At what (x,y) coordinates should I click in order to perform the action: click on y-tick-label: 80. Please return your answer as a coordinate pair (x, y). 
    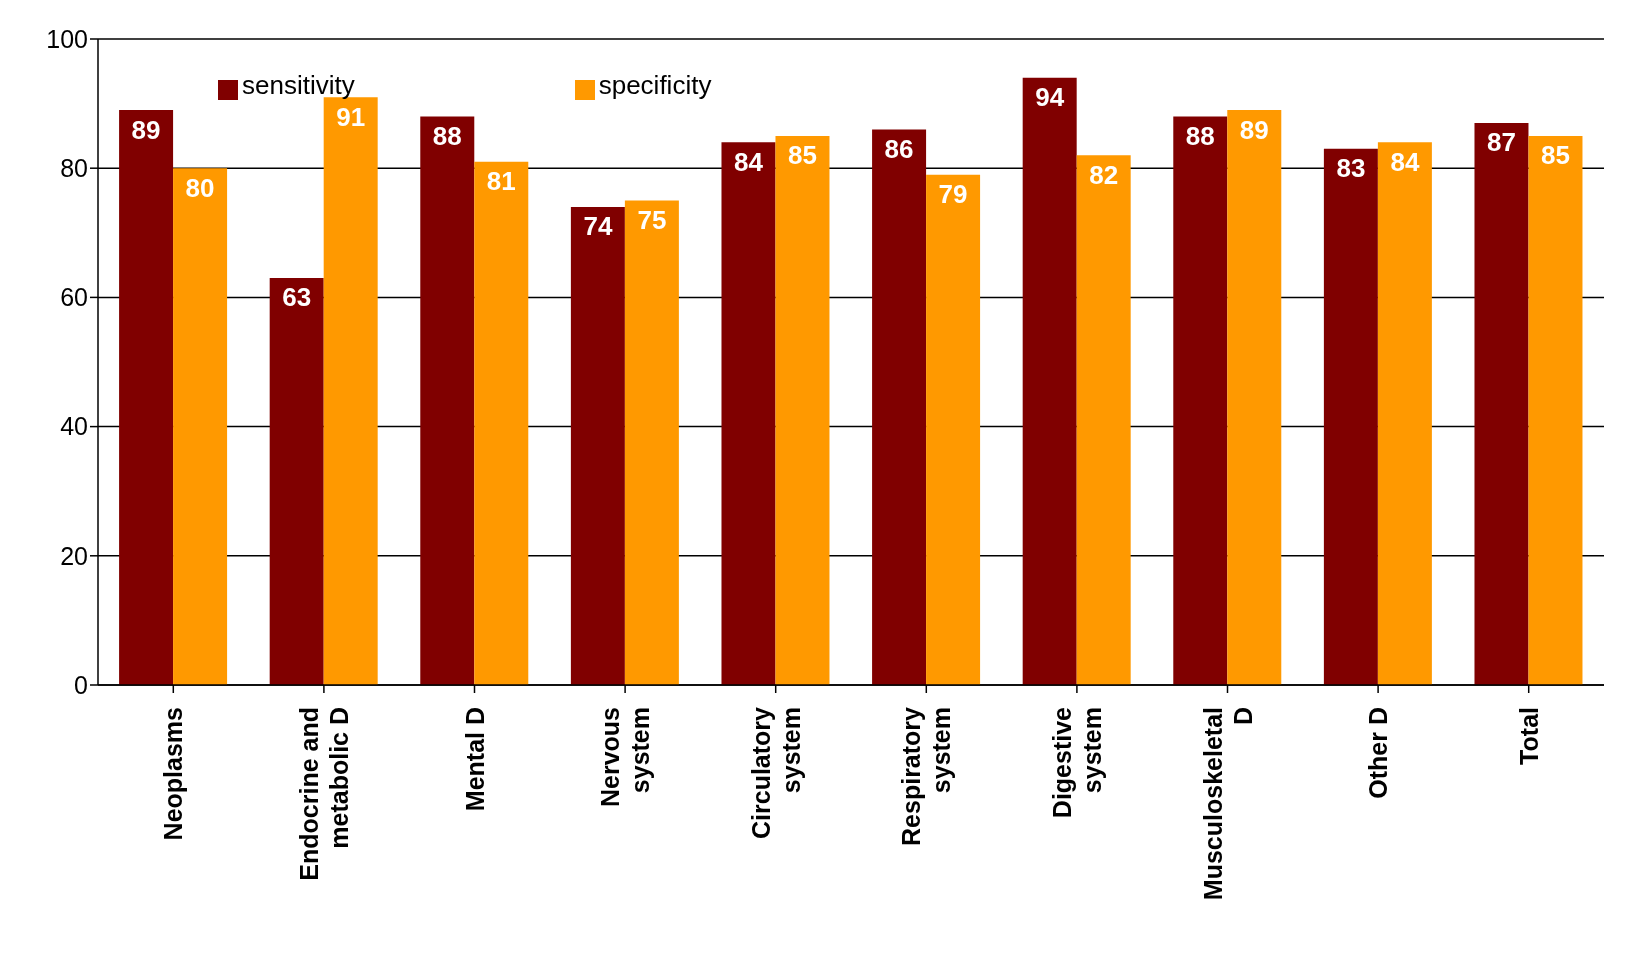
    Looking at the image, I should click on (74, 168).